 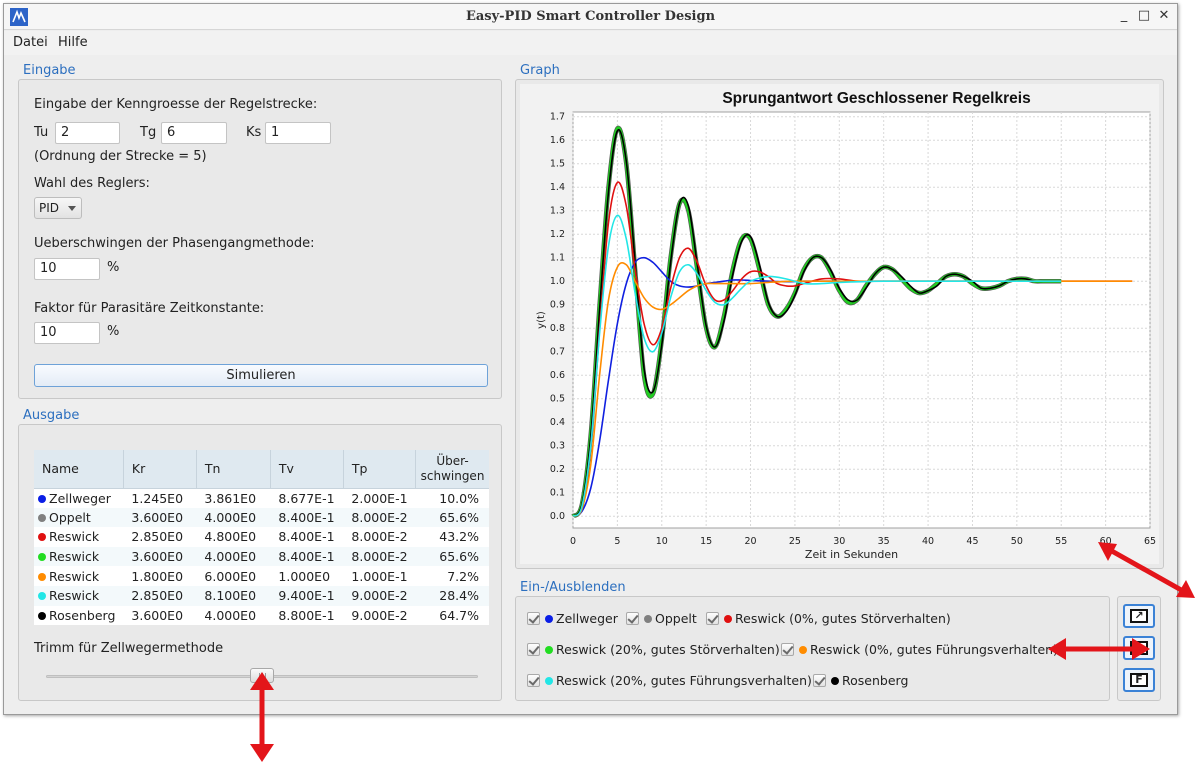 I want to click on close-button: ✕, so click(x=1164, y=15).